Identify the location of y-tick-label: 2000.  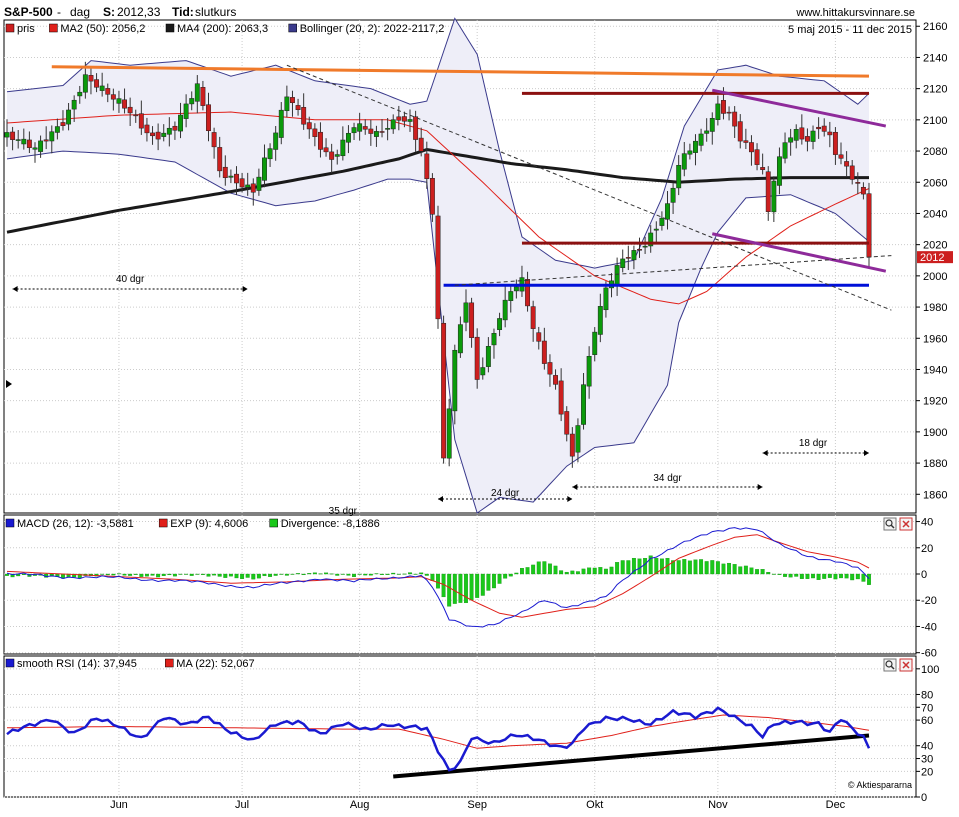
(935, 277).